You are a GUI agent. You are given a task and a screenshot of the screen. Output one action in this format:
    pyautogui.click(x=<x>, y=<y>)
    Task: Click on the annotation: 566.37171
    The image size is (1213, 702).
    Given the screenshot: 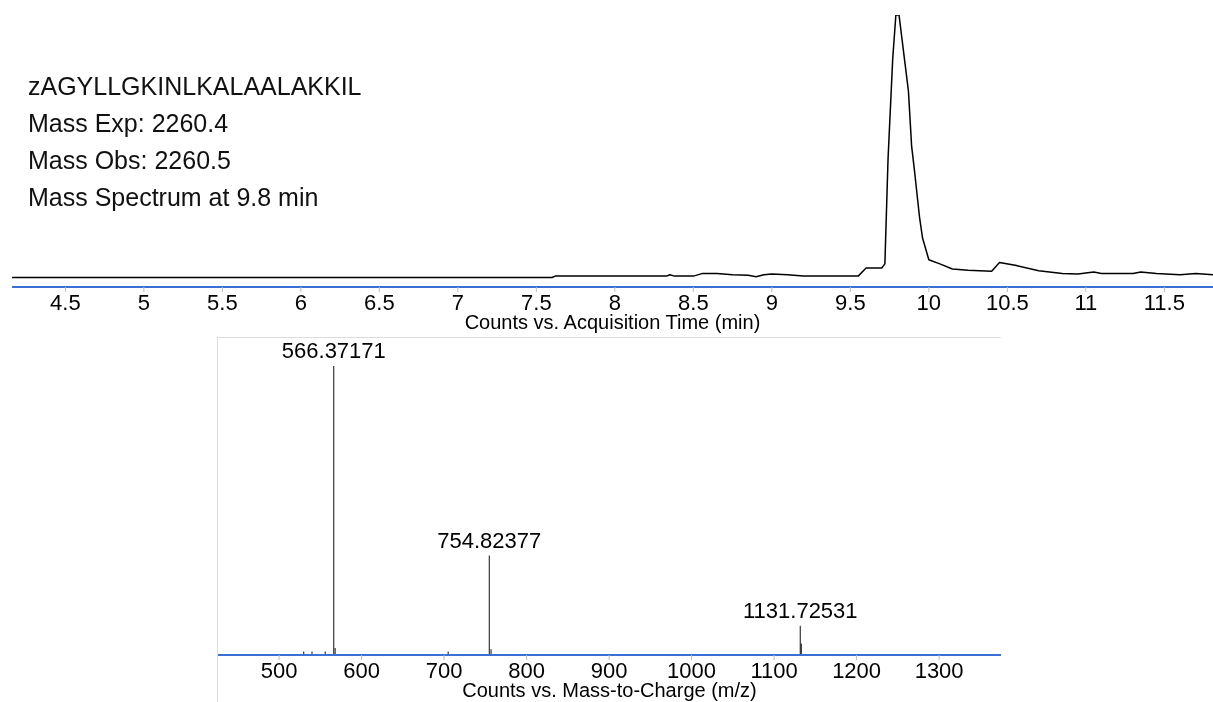 What is the action you would take?
    pyautogui.click(x=333, y=350)
    